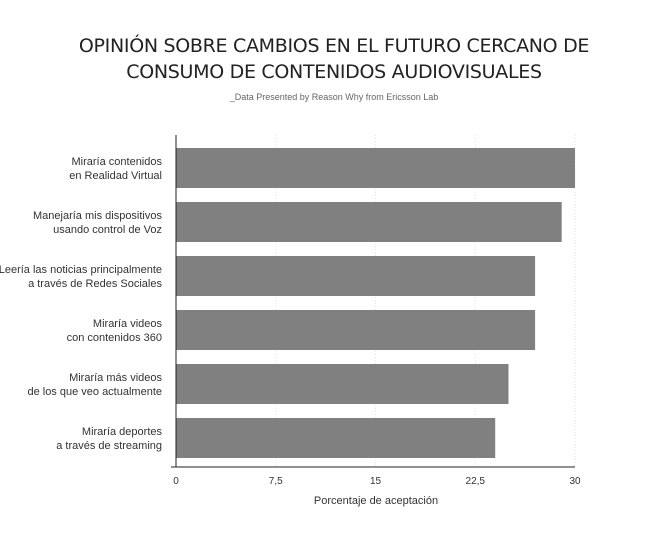  I want to click on category-label-line: Miraría contenidos, so click(117, 162).